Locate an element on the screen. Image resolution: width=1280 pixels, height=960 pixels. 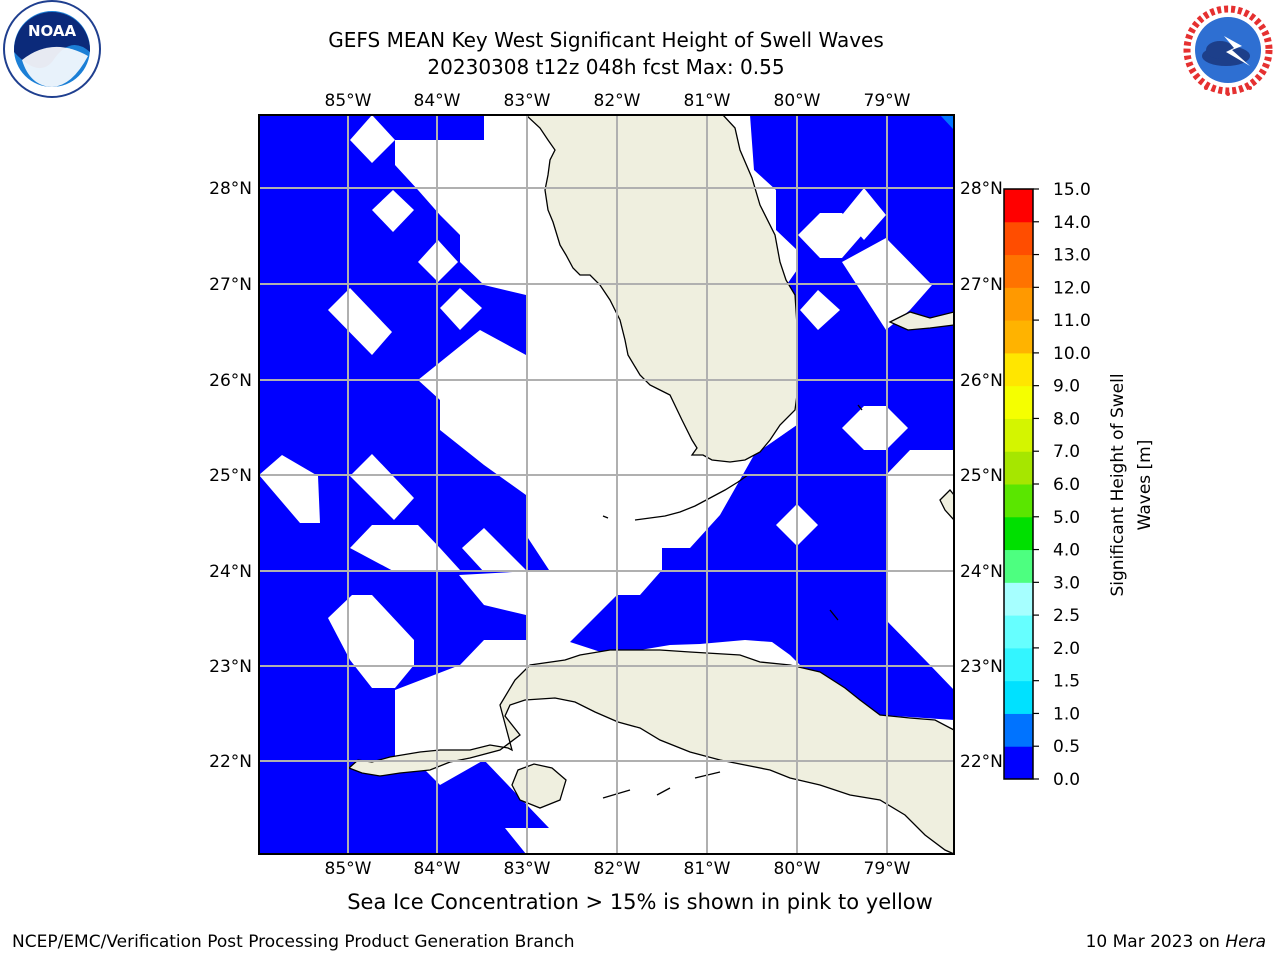
lon-label-bottom: 80°W is located at coordinates (797, 869).